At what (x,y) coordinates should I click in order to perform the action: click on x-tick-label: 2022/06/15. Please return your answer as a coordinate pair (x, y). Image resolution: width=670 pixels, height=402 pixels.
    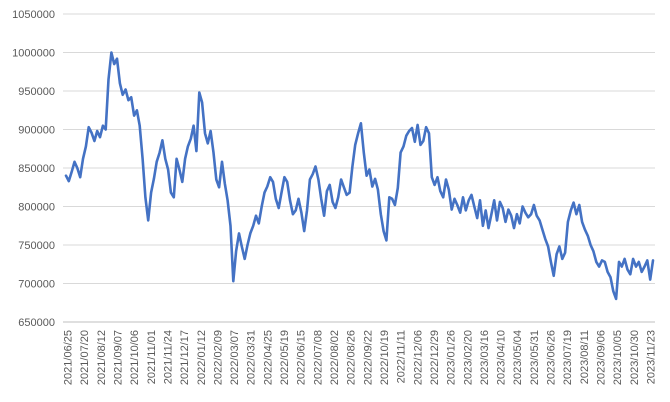
    Looking at the image, I should click on (302, 357).